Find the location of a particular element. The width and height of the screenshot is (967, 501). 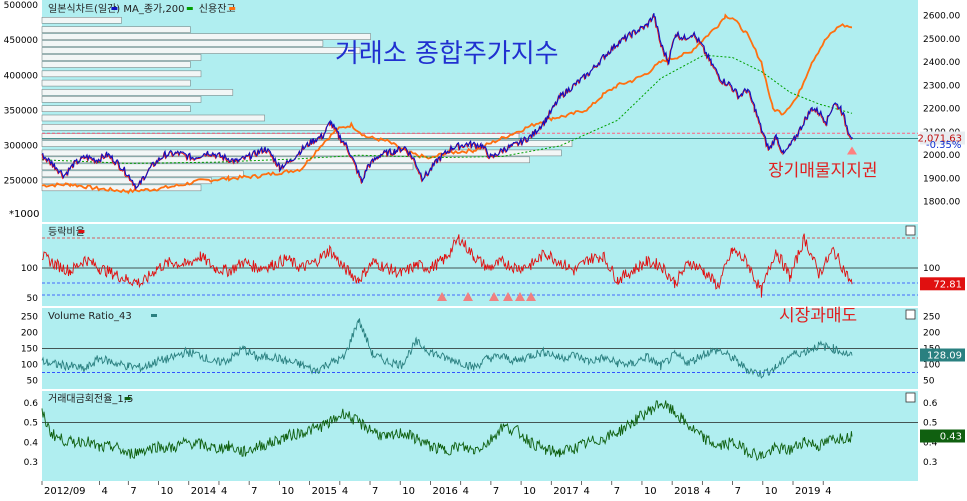

left-tick-label: 500000 is located at coordinates (21, 6).